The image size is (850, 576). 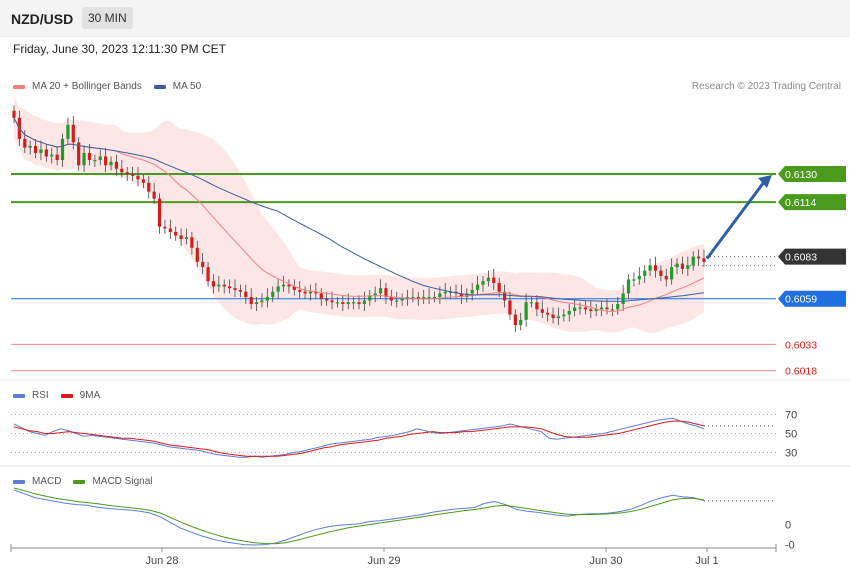 What do you see at coordinates (791, 435) in the screenshot?
I see `rsi-tick-label: 50` at bounding box center [791, 435].